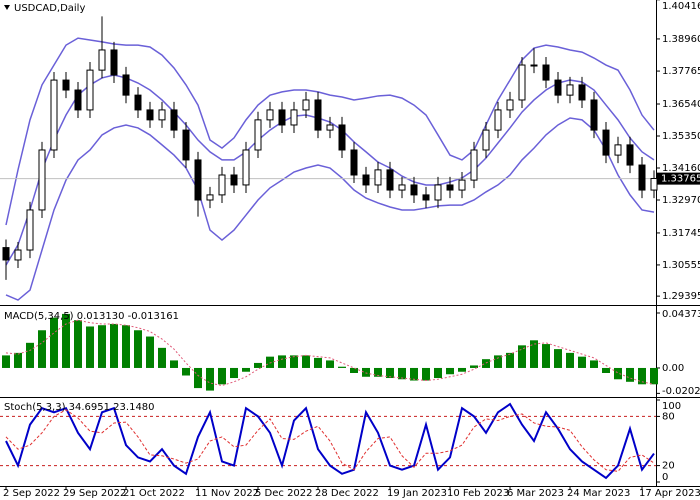 The width and height of the screenshot is (700, 500). Describe the element at coordinates (79, 407) in the screenshot. I see `stoch-title: Stoch(5,3,3) 34.6951 23.1480` at that location.